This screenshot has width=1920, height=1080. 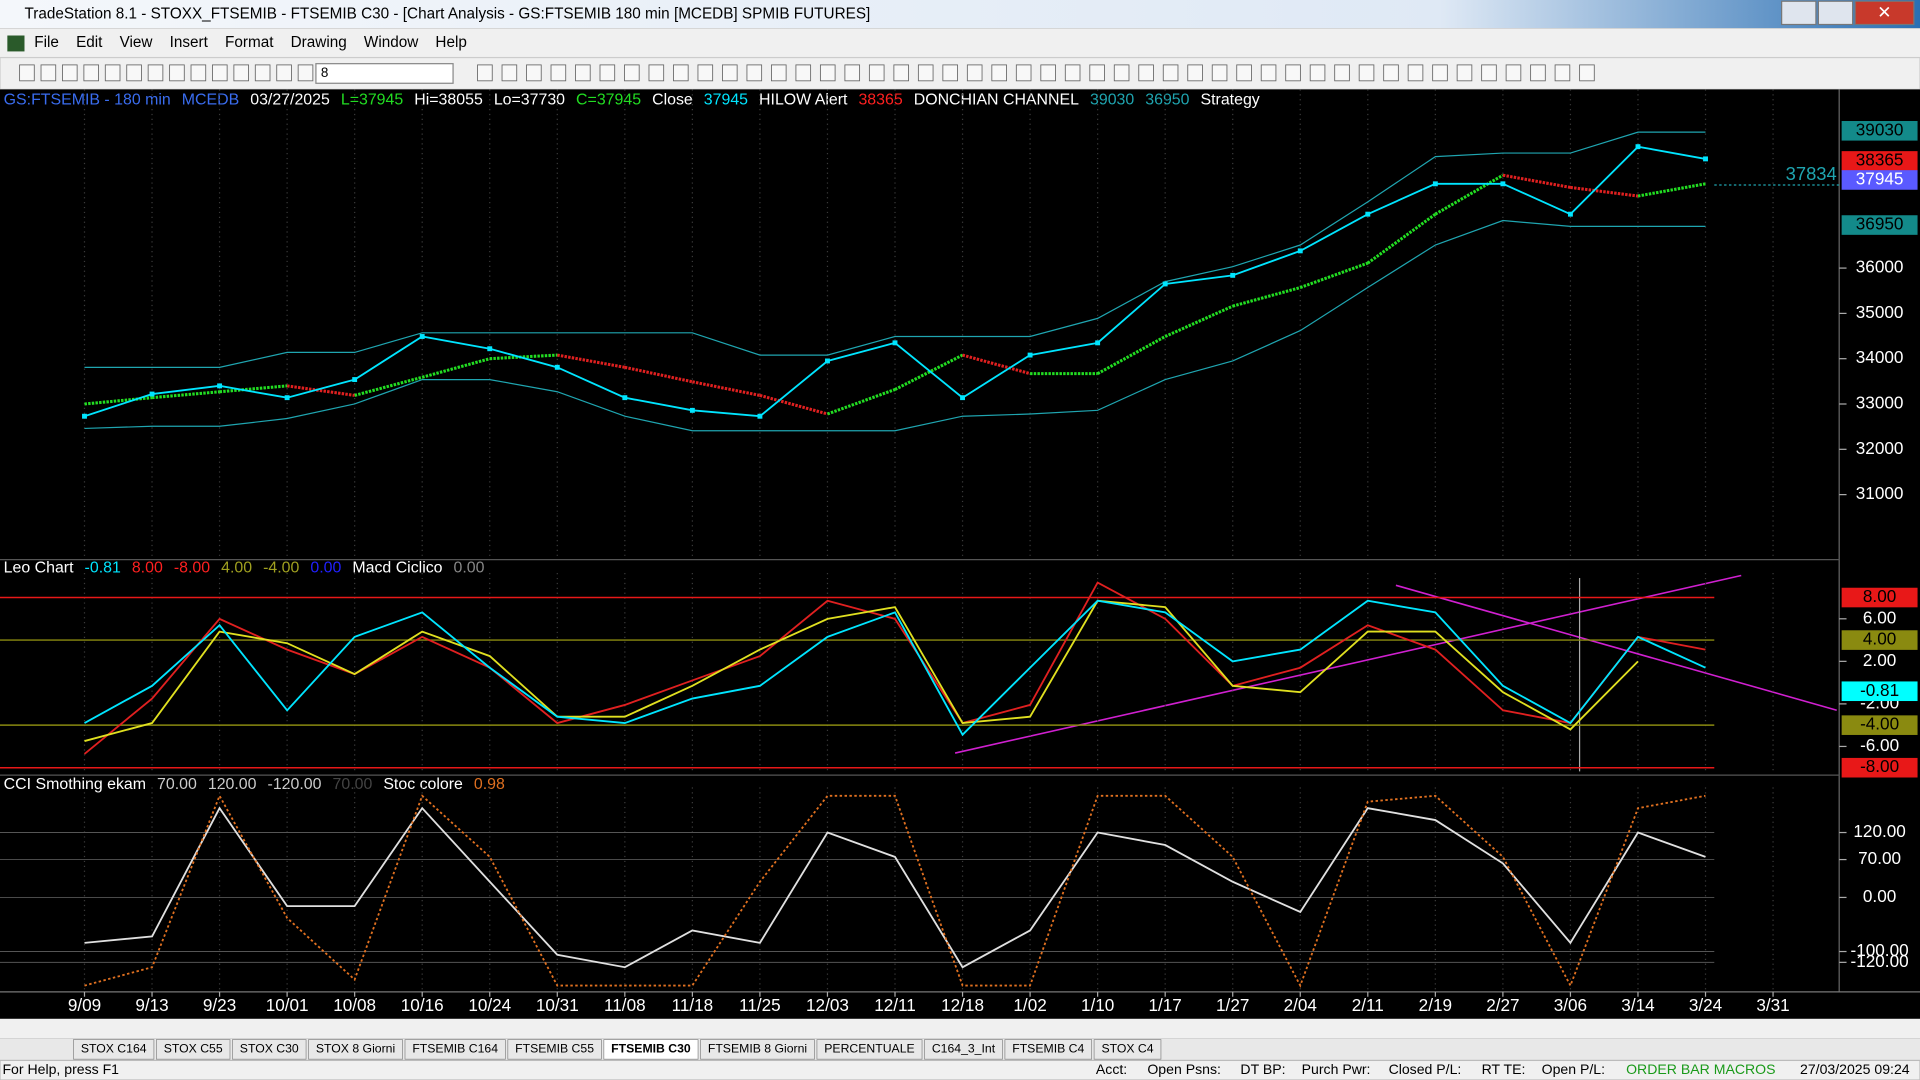 I want to click on menu-item: Insert, so click(x=189, y=42).